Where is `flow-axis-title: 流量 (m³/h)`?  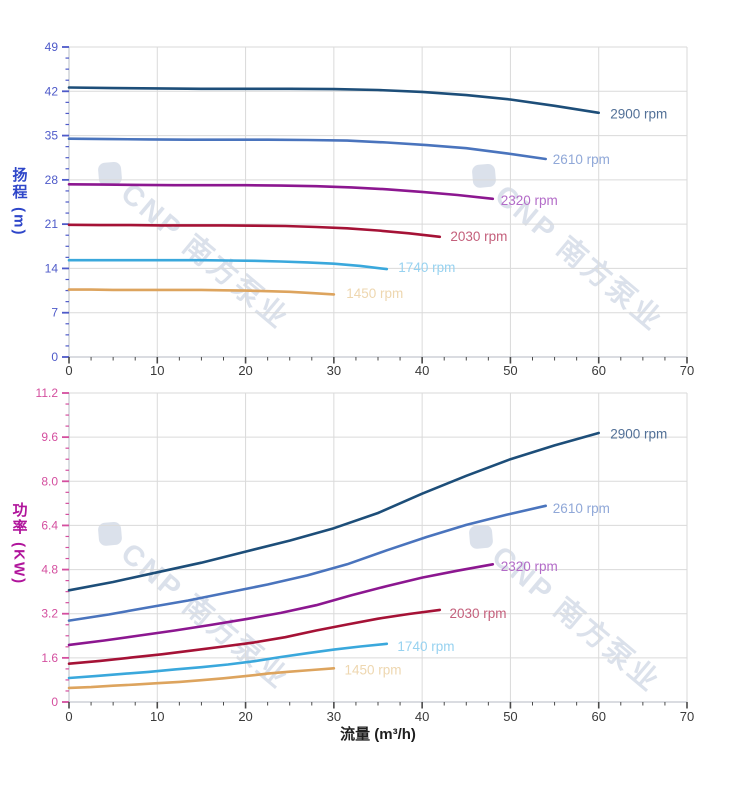 flow-axis-title: 流量 (m³/h) is located at coordinates (378, 734).